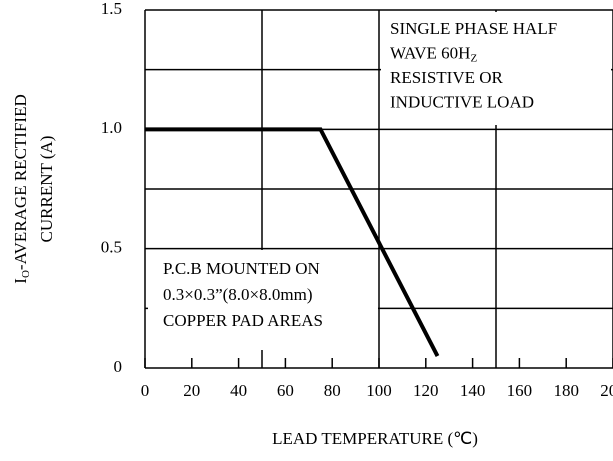 Image resolution: width=613 pixels, height=461 pixels. What do you see at coordinates (566, 390) in the screenshot?
I see `x-tick-label: 180` at bounding box center [566, 390].